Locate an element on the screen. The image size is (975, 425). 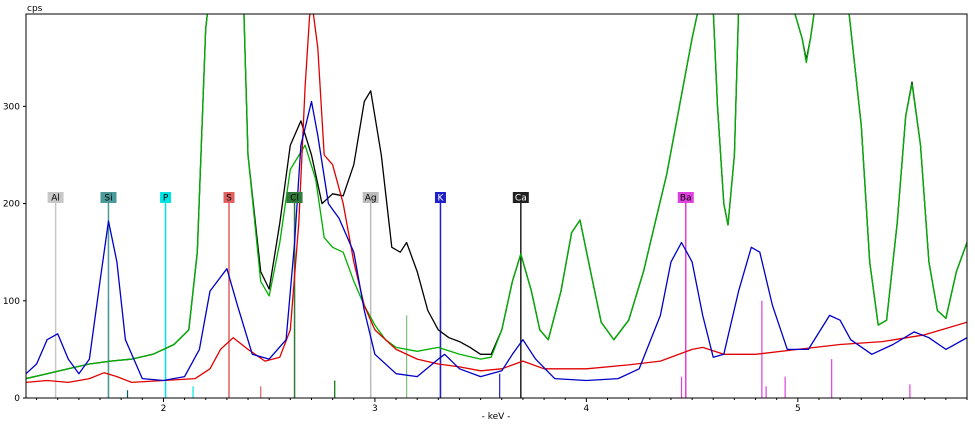
element-label-bg-k is located at coordinates (440, 197).